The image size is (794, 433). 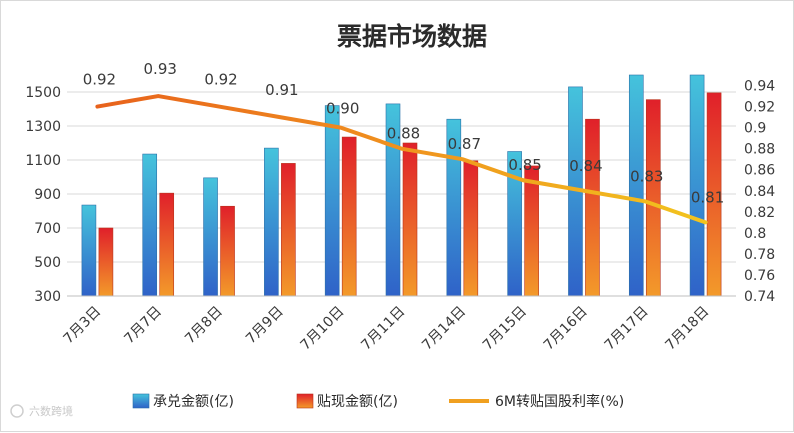 I want to click on right-tick-label: 0.74, so click(x=759, y=297).